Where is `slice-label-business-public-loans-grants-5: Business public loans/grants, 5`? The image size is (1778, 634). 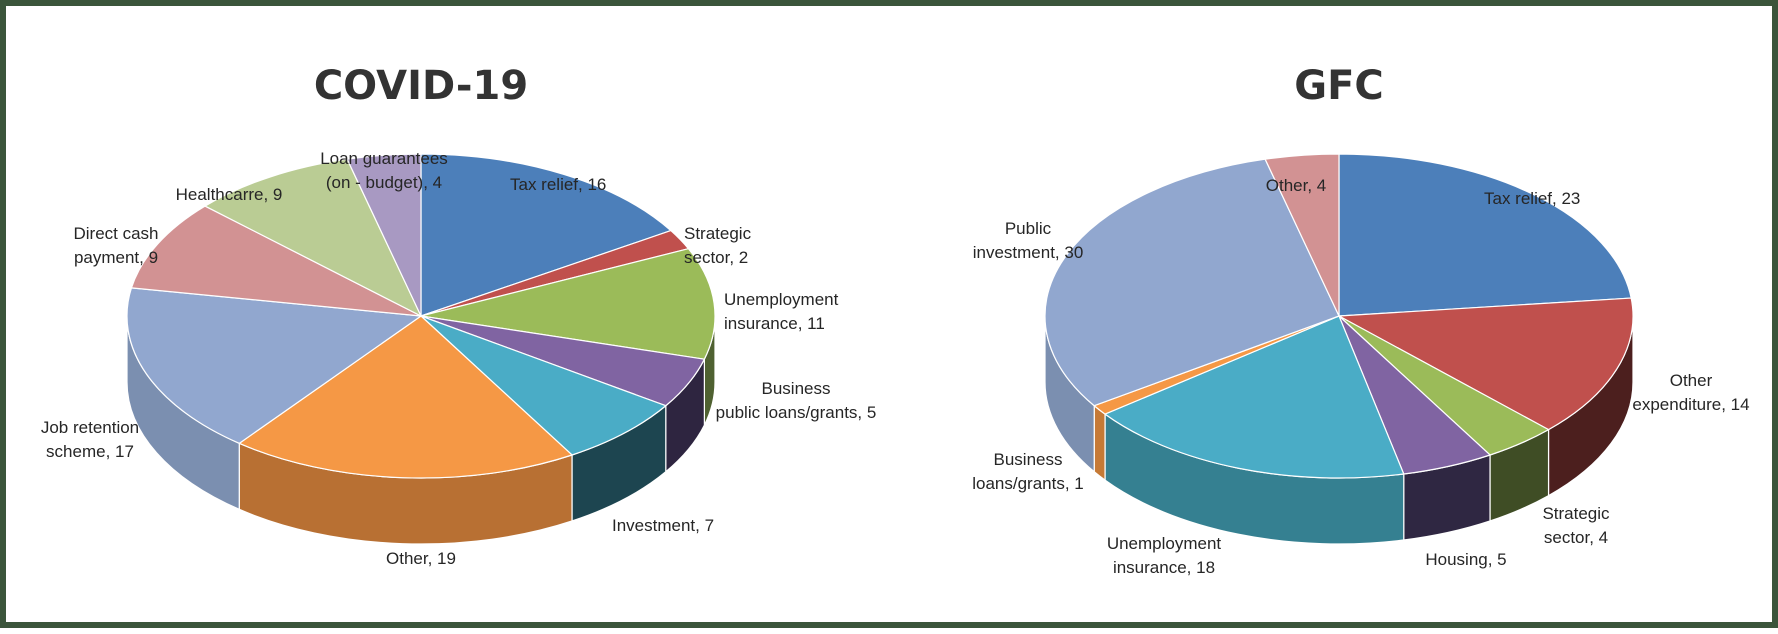
slice-label-business-public-loans-grants-5: Business public loans/grants, 5 is located at coordinates (796, 400).